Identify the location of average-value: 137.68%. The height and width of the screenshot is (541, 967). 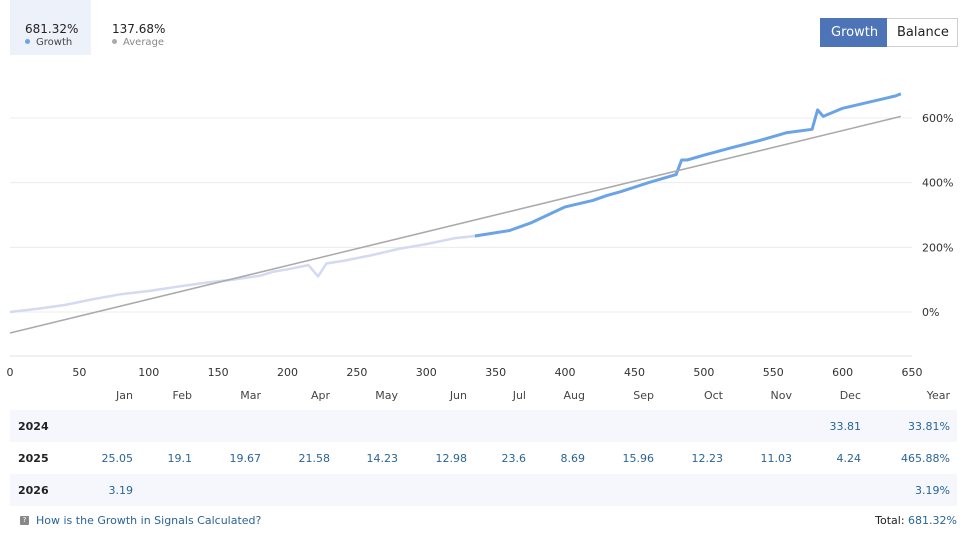
(139, 29).